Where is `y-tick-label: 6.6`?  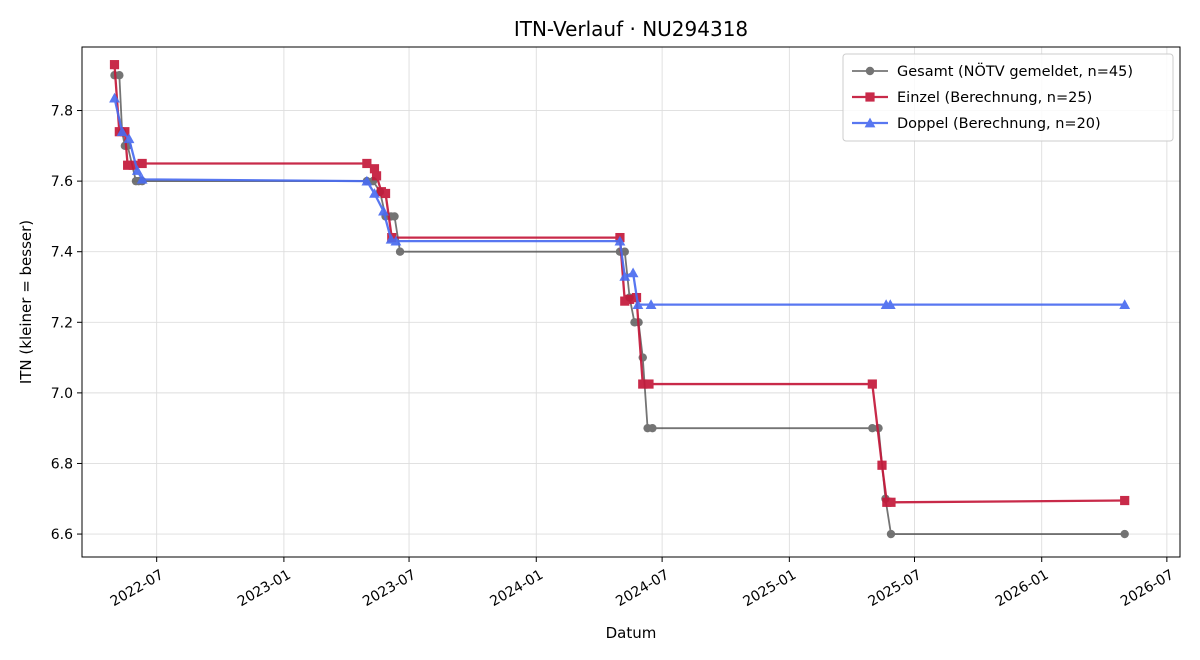 y-tick-label: 6.6 is located at coordinates (62, 535).